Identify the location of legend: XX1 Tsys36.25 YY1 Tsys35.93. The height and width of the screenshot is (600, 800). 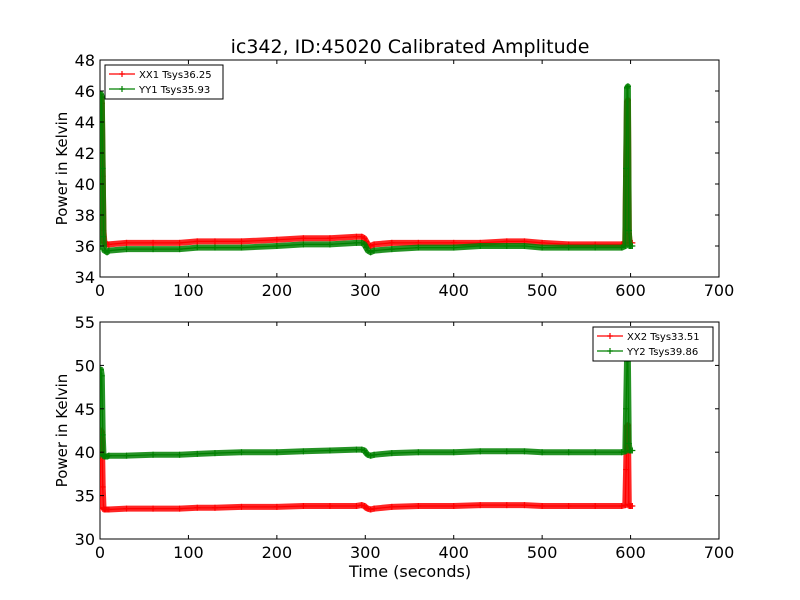
(164, 82).